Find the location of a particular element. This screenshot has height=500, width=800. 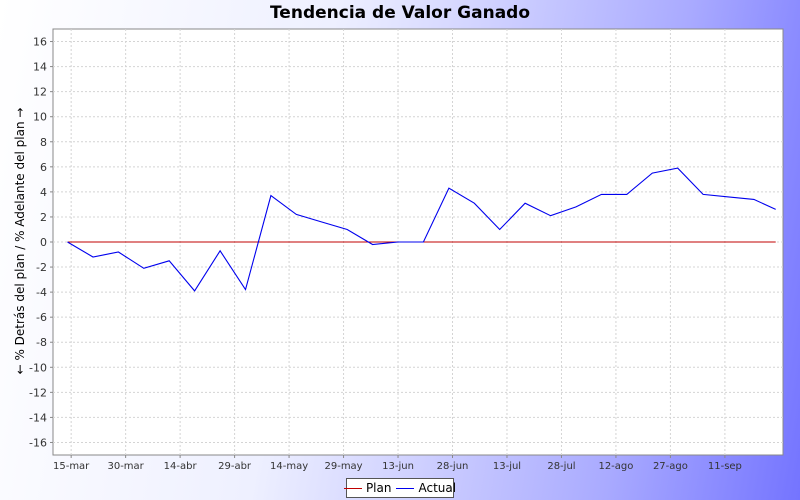

x-tick-label: 15-mar is located at coordinates (71, 466).